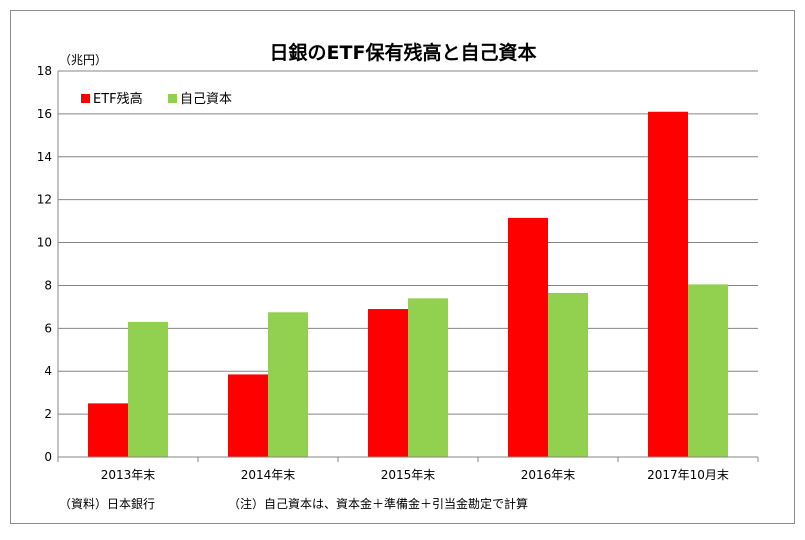  Describe the element at coordinates (48, 457) in the screenshot. I see `y-tick-label: 0` at that location.